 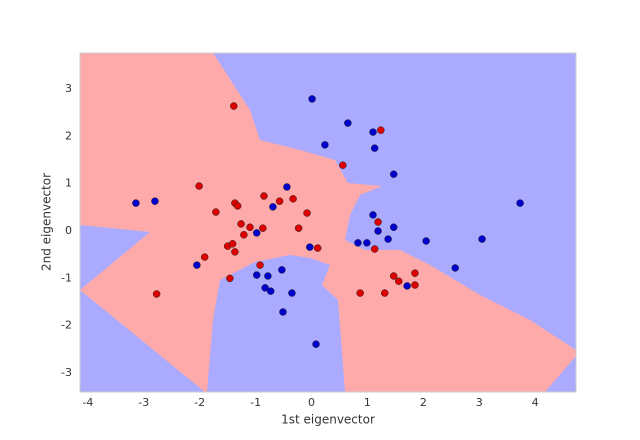 I want to click on y-tick-label: 1, so click(x=68, y=183).